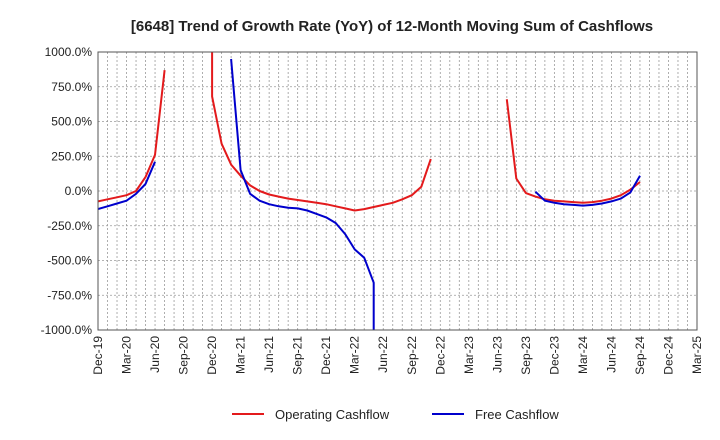 This screenshot has width=720, height=440. What do you see at coordinates (526, 355) in the screenshot?
I see `x-tick-label: Sep-23` at bounding box center [526, 355].